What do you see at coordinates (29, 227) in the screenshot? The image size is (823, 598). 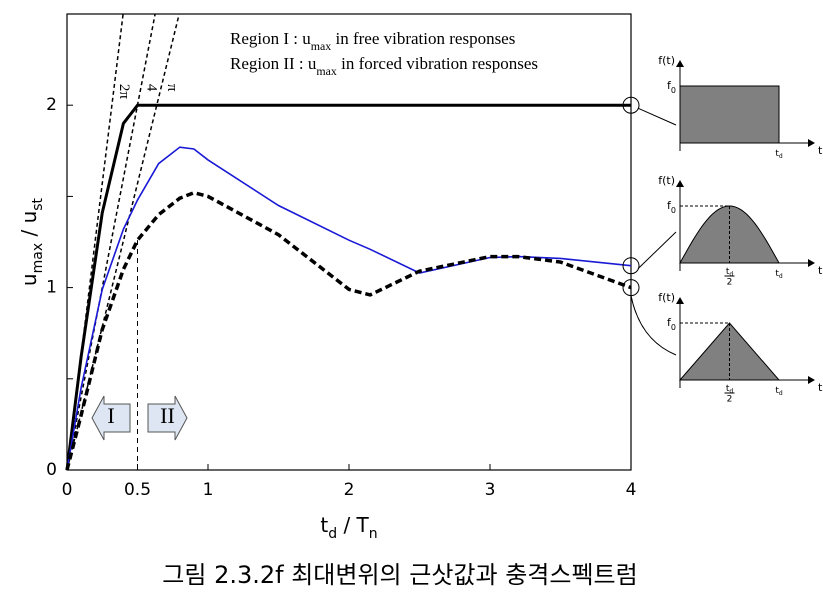 I see `y-axis-label-part: / u` at bounding box center [29, 227].